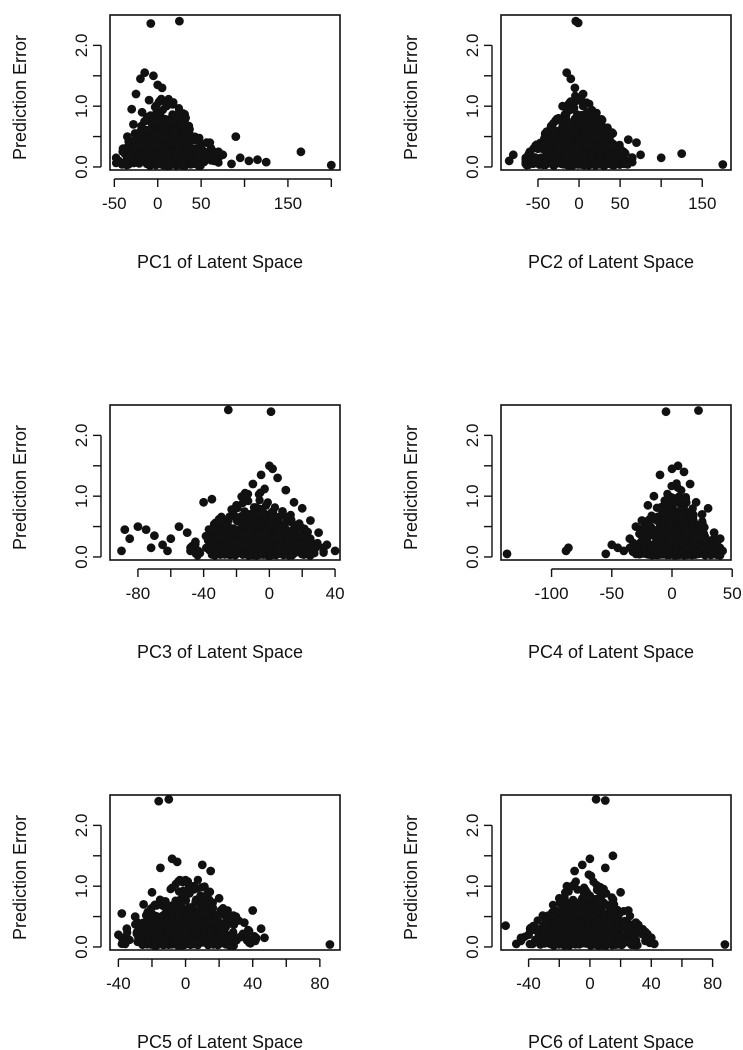  I want to click on x-tick-label: -80, so click(138, 593).